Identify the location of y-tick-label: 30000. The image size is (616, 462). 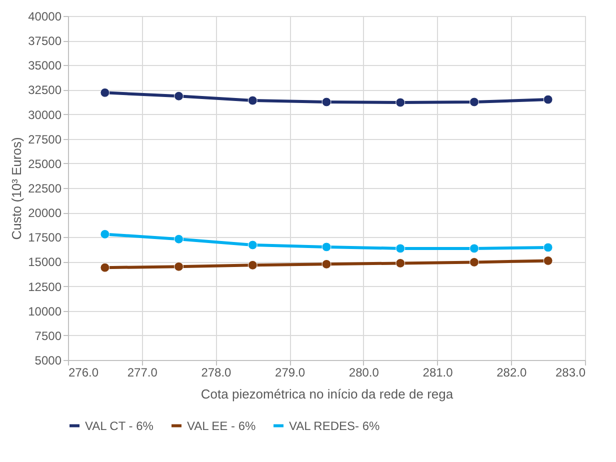
(45, 115).